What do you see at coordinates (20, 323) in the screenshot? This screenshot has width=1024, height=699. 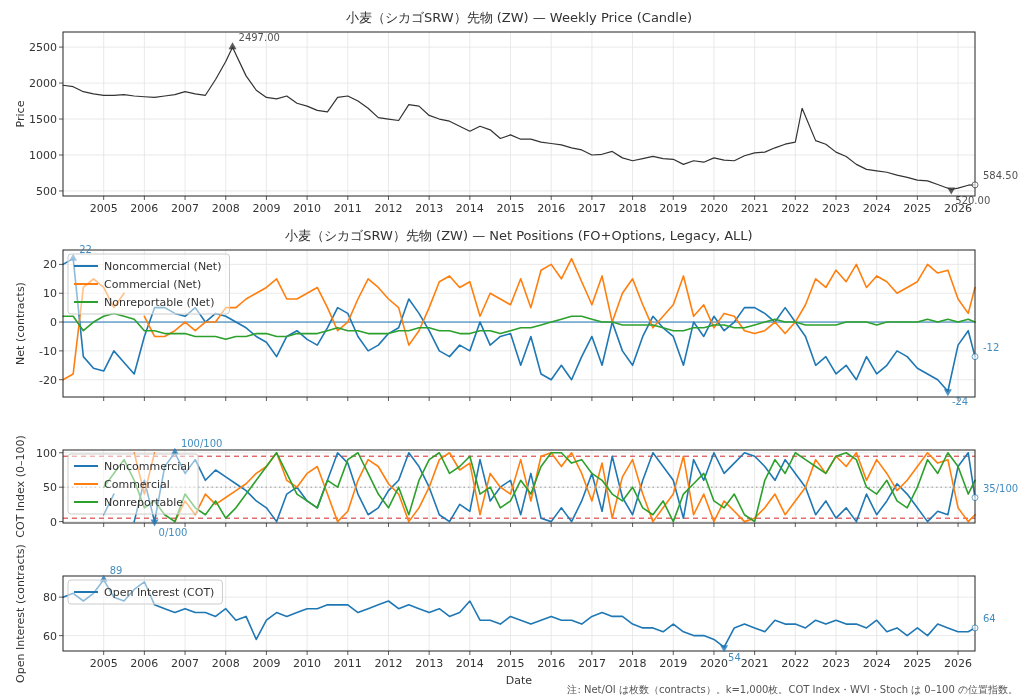 I see `y-axis-title: Net (contracts)` at bounding box center [20, 323].